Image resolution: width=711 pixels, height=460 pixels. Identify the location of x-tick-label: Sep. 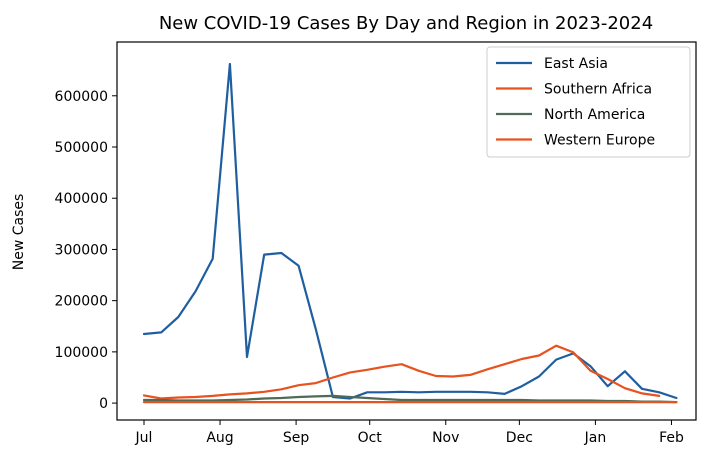
(296, 438).